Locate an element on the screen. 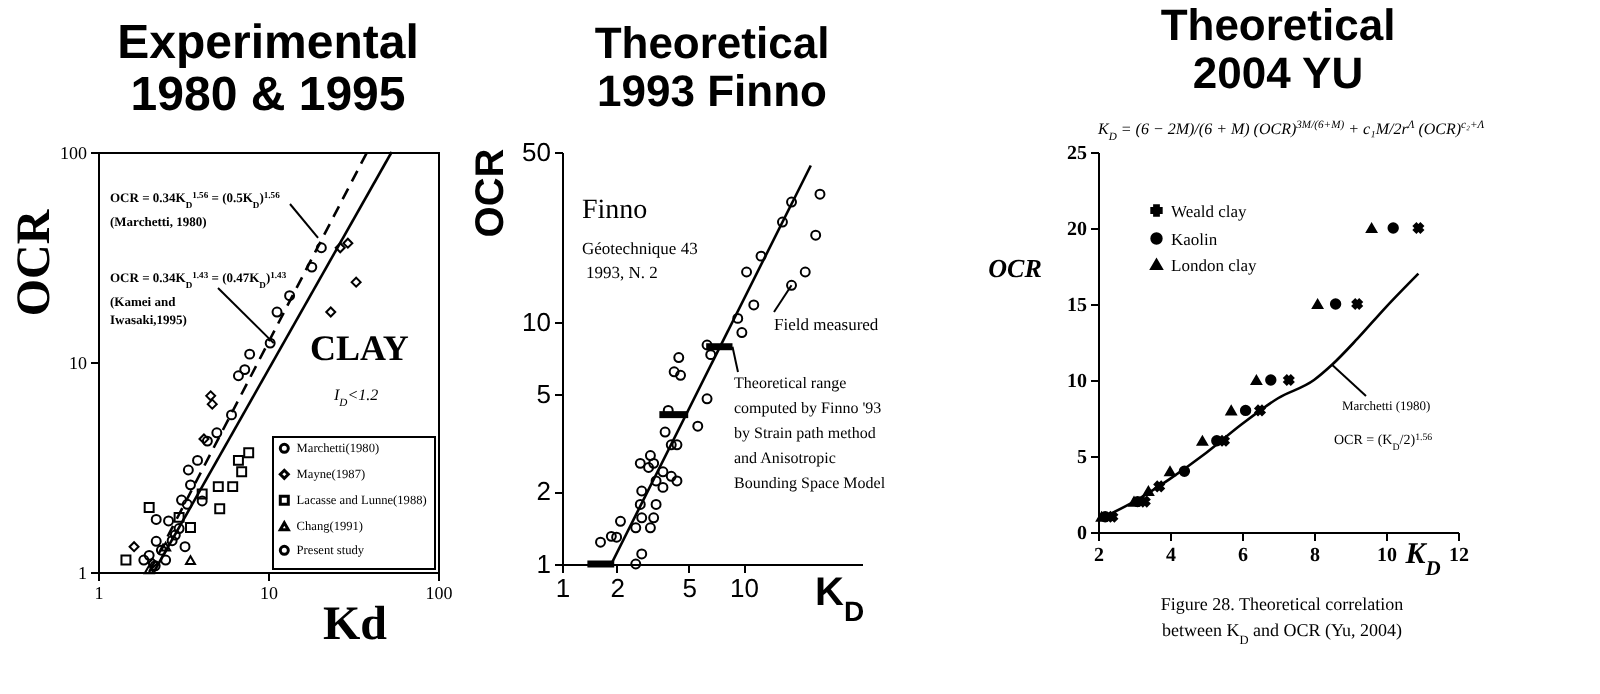 Image resolution: width=1600 pixels, height=694 pixels. x-tick-label: 6 is located at coordinates (1243, 556).